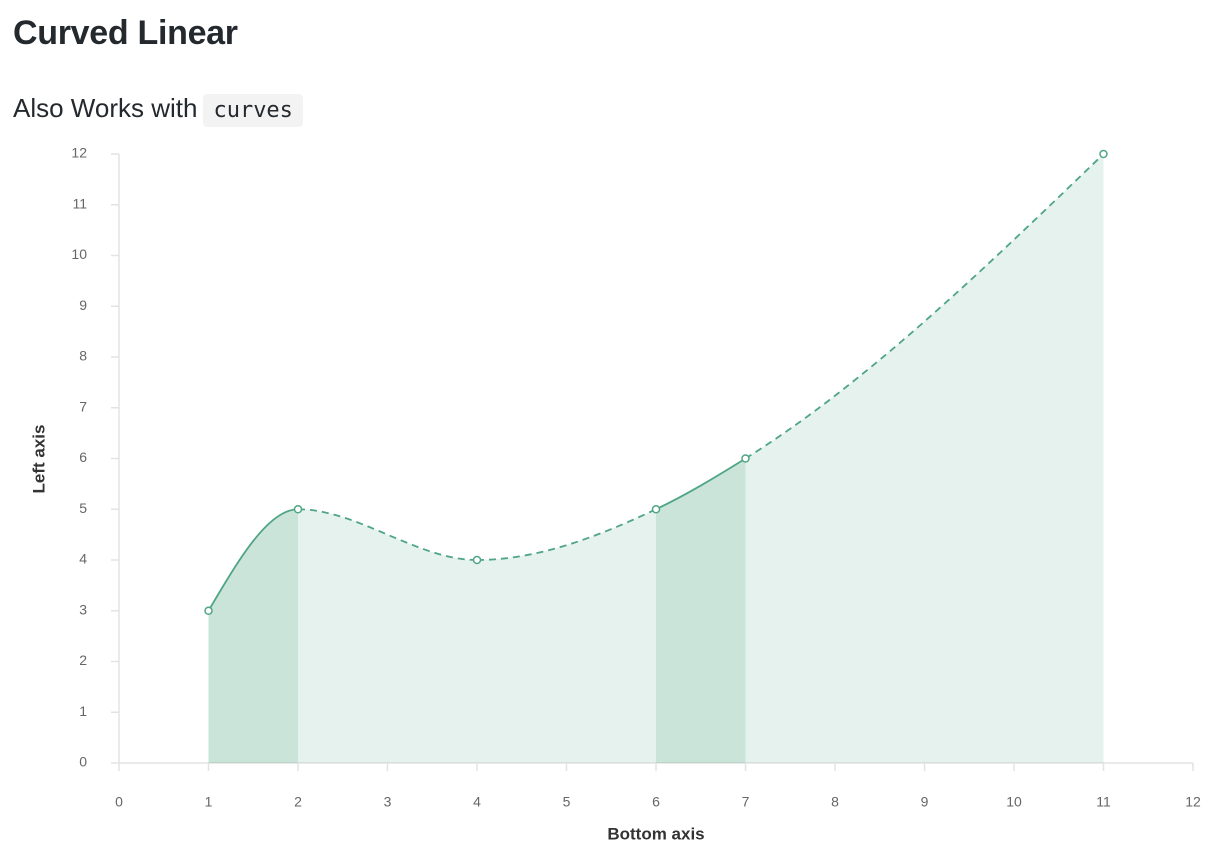 This screenshot has width=1218, height=860. Describe the element at coordinates (125, 33) in the screenshot. I see `page-title: Curved Linear` at that location.